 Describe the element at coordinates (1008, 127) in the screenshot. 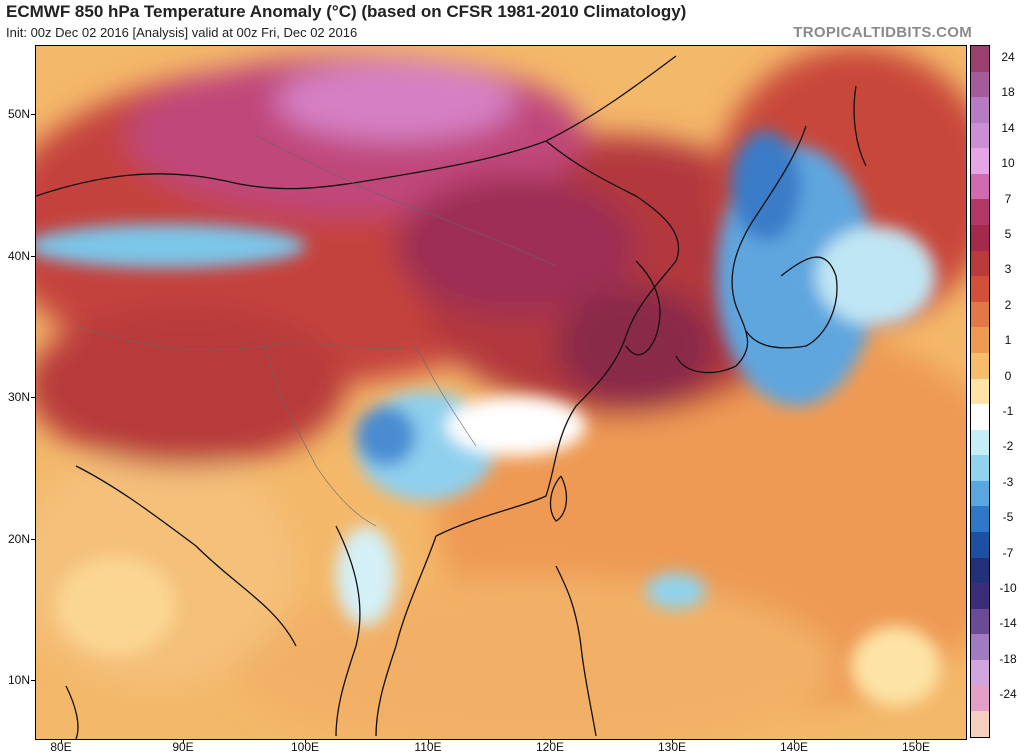

I see `colorbar-label: 14` at that location.